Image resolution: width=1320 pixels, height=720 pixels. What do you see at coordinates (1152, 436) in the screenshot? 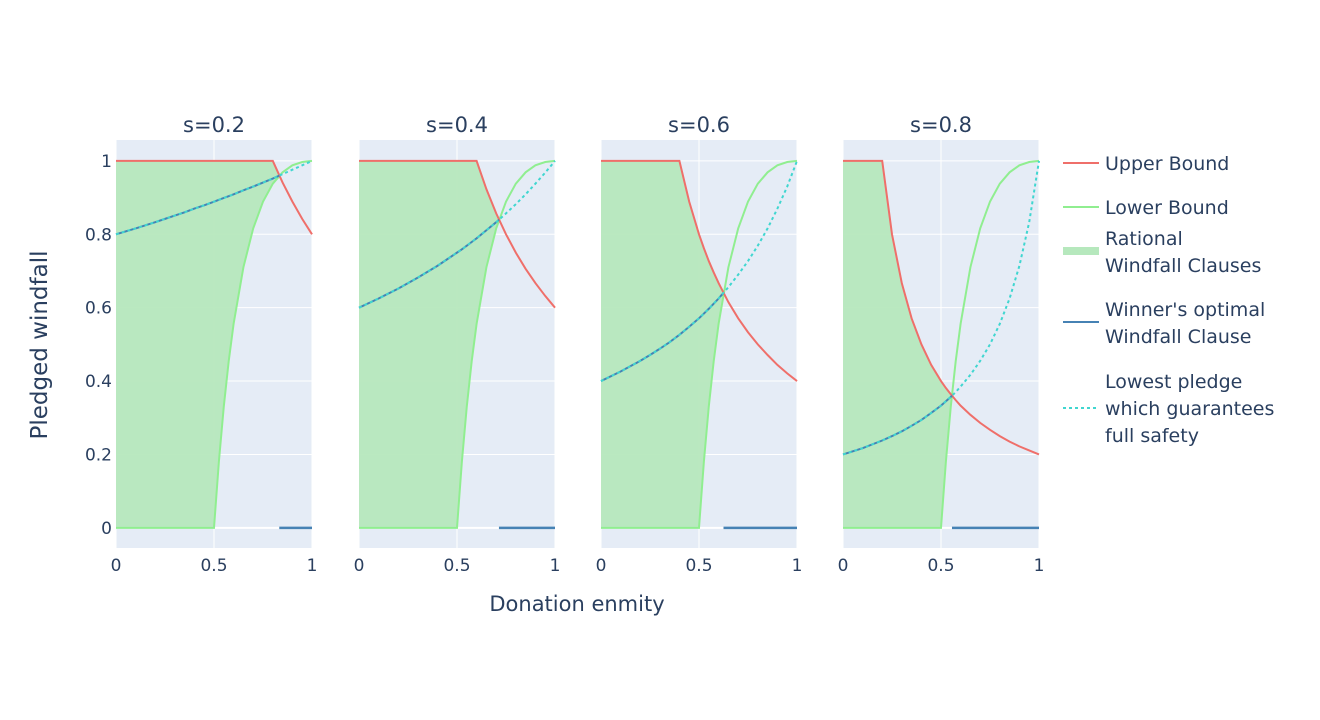
I see `legend-label: full safety` at bounding box center [1152, 436].